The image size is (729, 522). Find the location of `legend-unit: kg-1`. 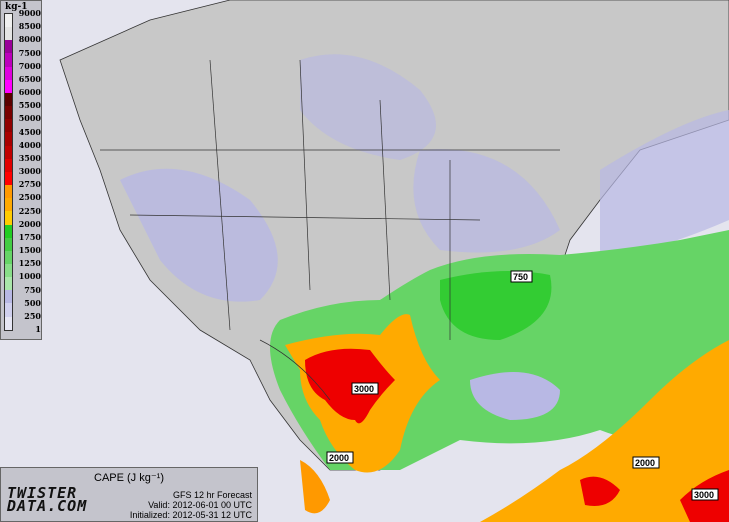

legend-unit: kg-1 is located at coordinates (16, 7).